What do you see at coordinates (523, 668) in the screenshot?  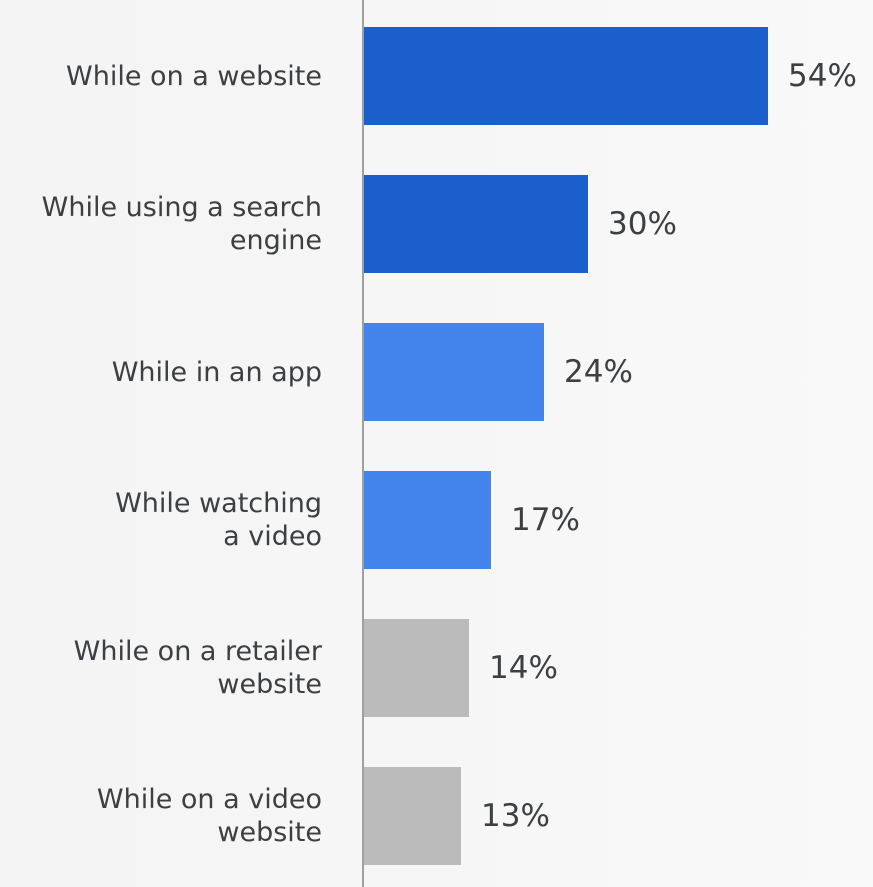 I see `value-label: 14%` at bounding box center [523, 668].